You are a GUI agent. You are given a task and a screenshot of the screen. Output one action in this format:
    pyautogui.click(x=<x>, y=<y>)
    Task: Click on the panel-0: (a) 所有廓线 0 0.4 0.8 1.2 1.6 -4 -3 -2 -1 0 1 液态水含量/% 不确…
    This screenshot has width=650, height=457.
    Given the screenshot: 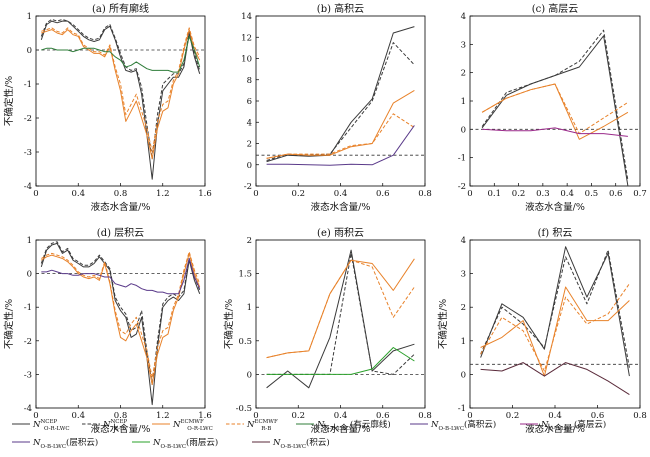 What is the action you would take?
    pyautogui.click(x=107, y=107)
    